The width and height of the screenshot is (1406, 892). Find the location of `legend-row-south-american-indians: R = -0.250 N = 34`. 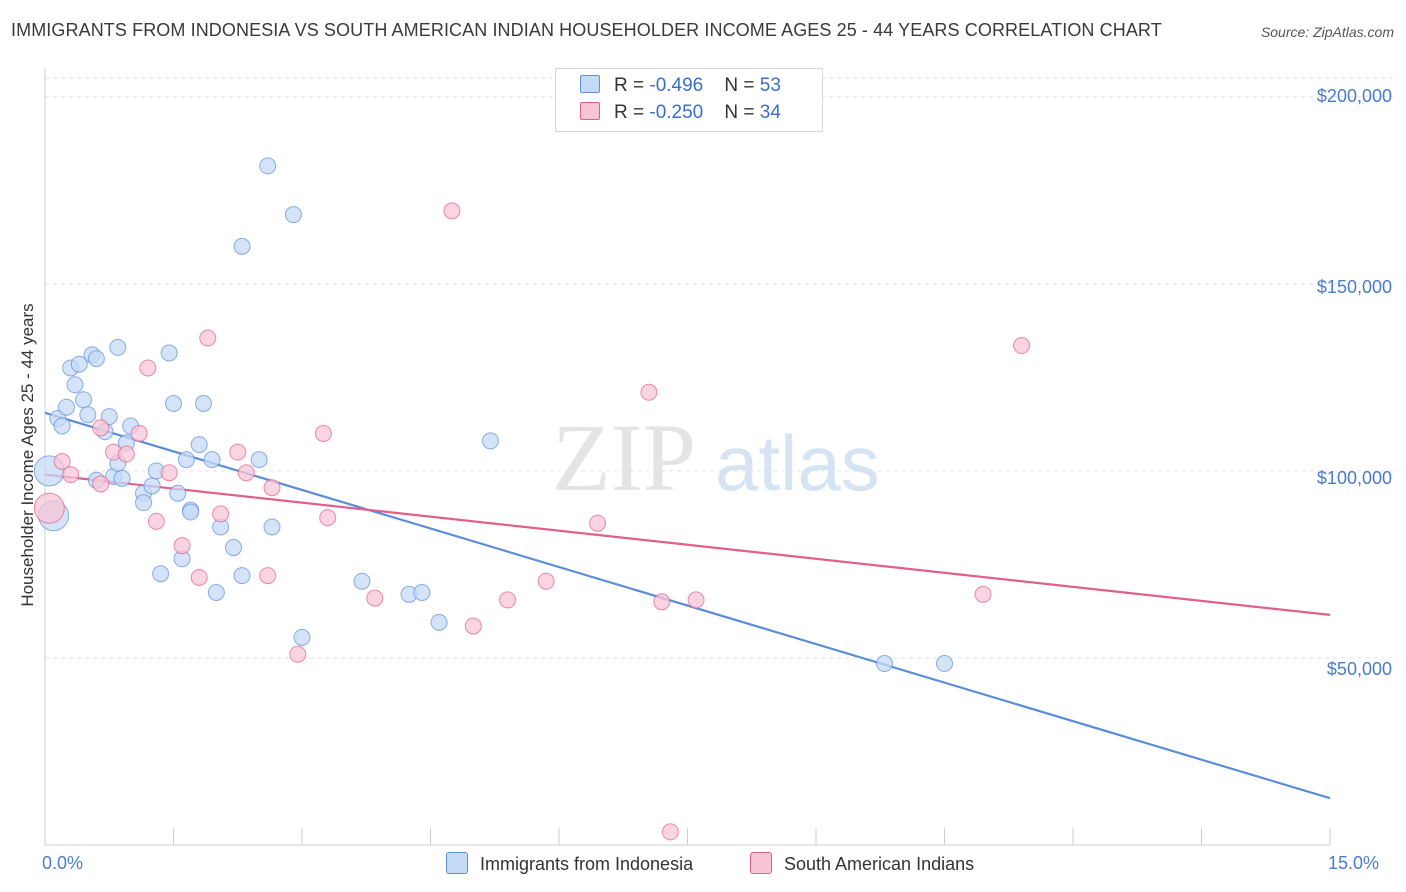

legend-row-south-american-indians: R = -0.250 N = 34 is located at coordinates (680, 114).